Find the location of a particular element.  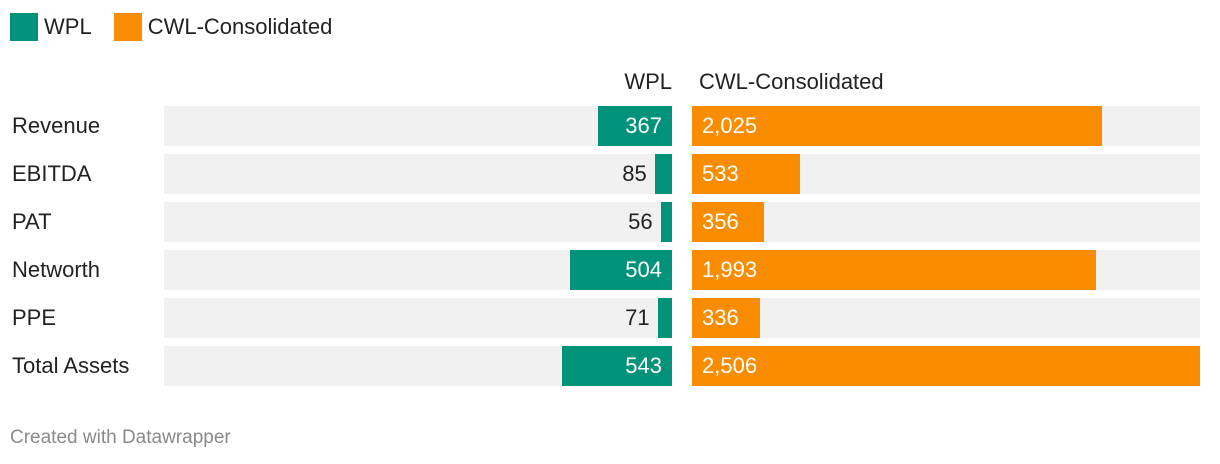

data-label-wpl: 543 is located at coordinates (643, 365).